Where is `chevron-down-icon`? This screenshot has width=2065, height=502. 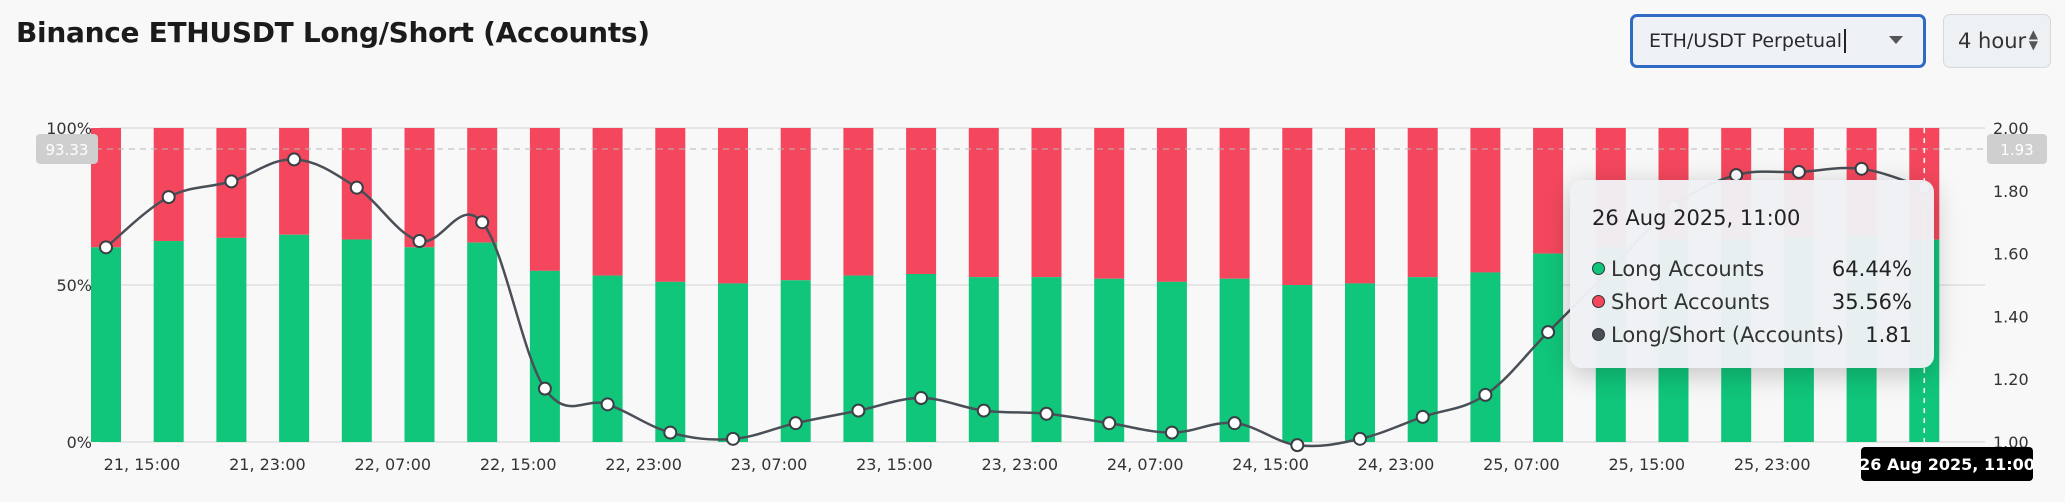
chevron-down-icon is located at coordinates (1896, 40).